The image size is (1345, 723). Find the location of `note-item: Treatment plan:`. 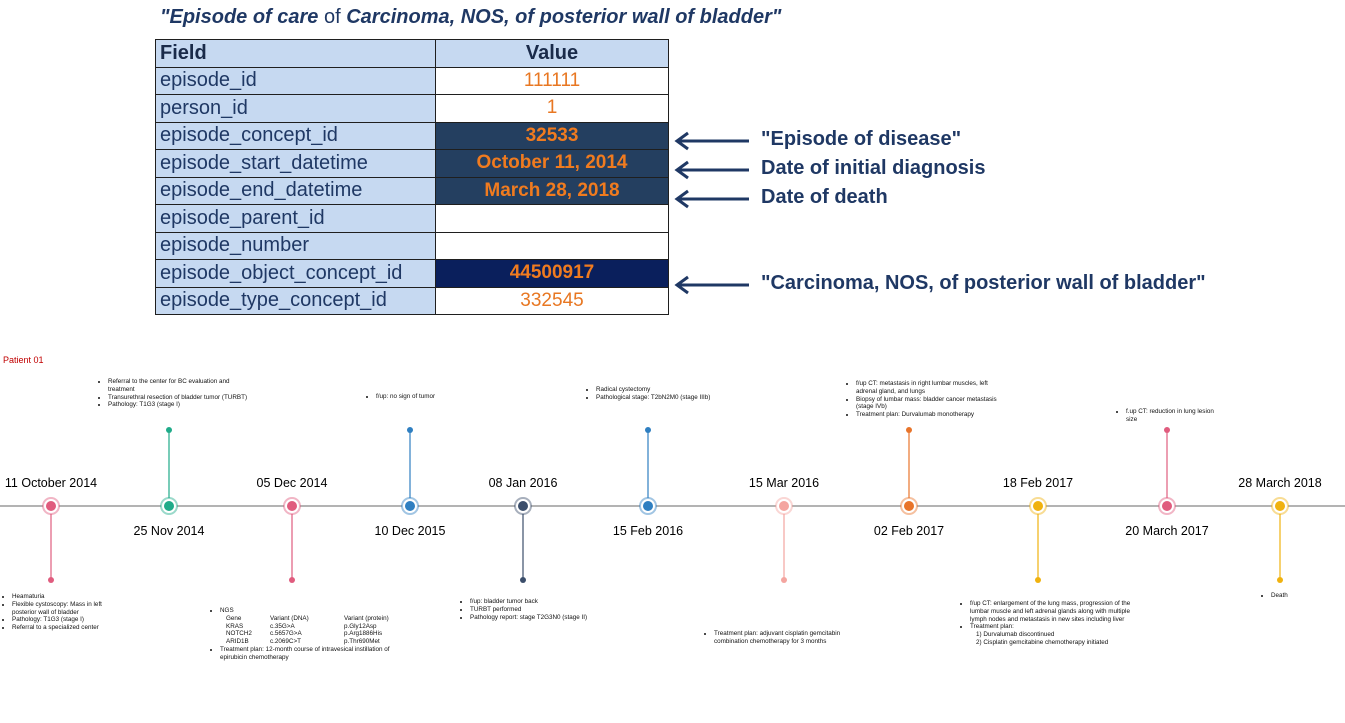

note-item: Treatment plan: is located at coordinates (1051, 627).